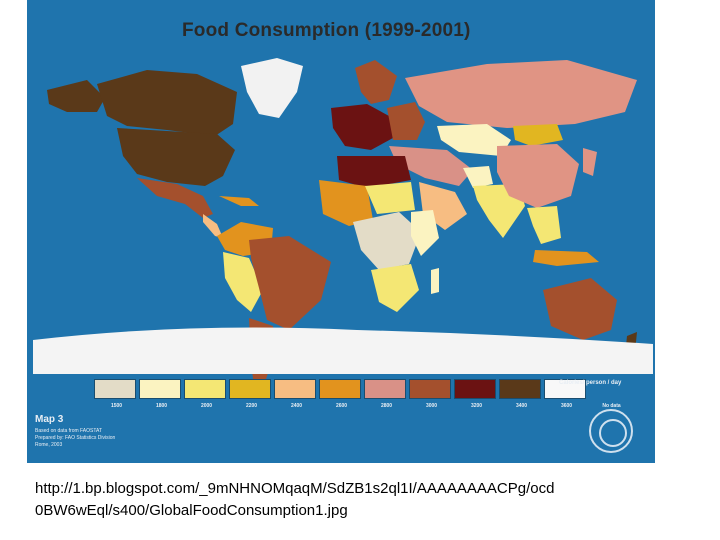  What do you see at coordinates (538, 135) in the screenshot?
I see `region-mongolia` at bounding box center [538, 135].